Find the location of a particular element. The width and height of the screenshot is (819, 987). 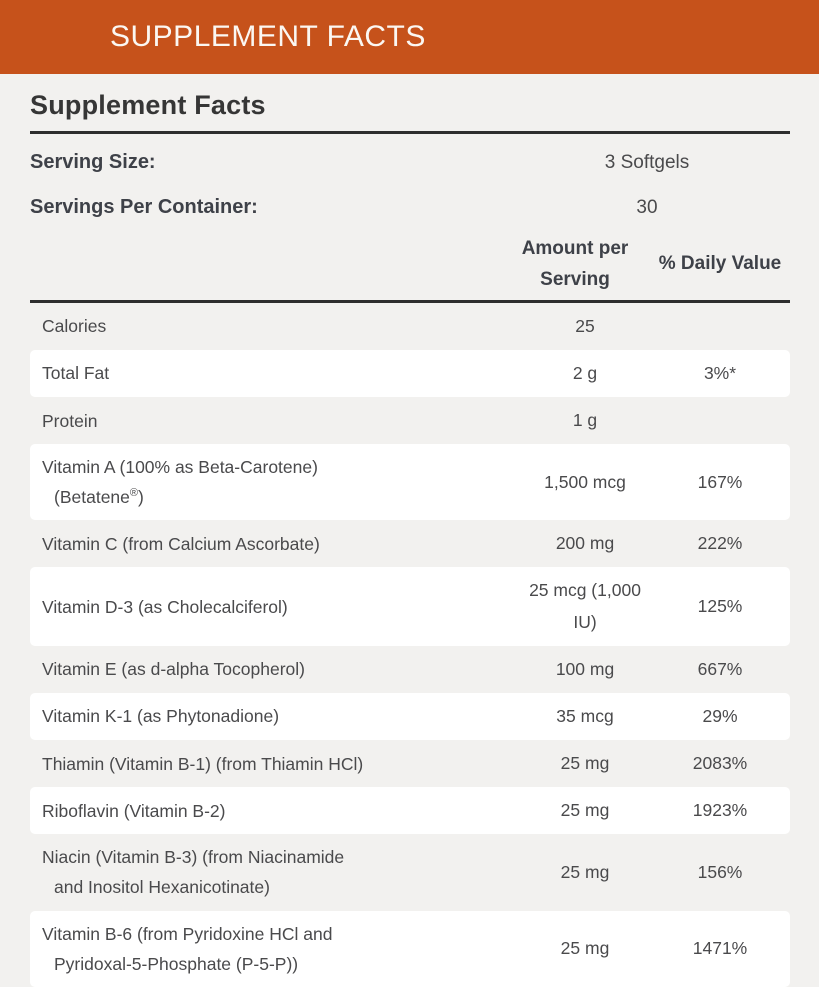

row-name: Vitamin E (as d-alpha Tocopherol) is located at coordinates (173, 669).